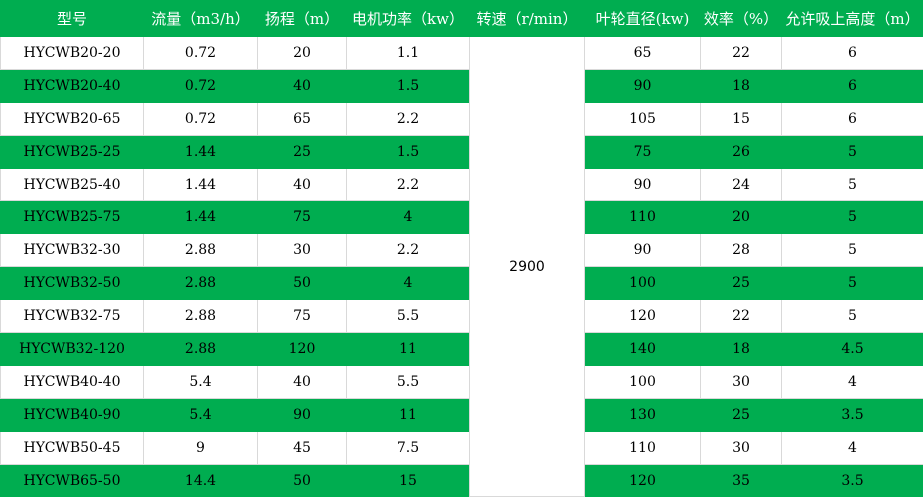 The width and height of the screenshot is (923, 497). I want to click on header-suction-height: 允许吸上高度（m）, so click(852, 19).